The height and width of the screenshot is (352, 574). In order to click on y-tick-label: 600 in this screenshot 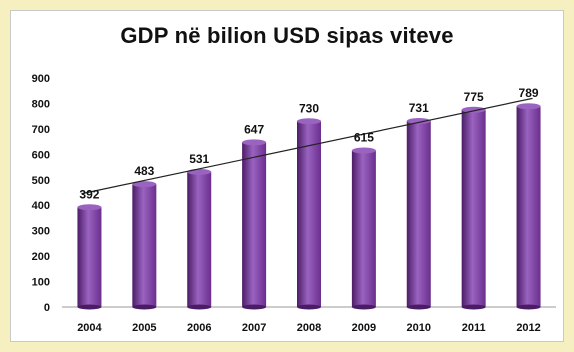, I will do `click(41, 155)`.